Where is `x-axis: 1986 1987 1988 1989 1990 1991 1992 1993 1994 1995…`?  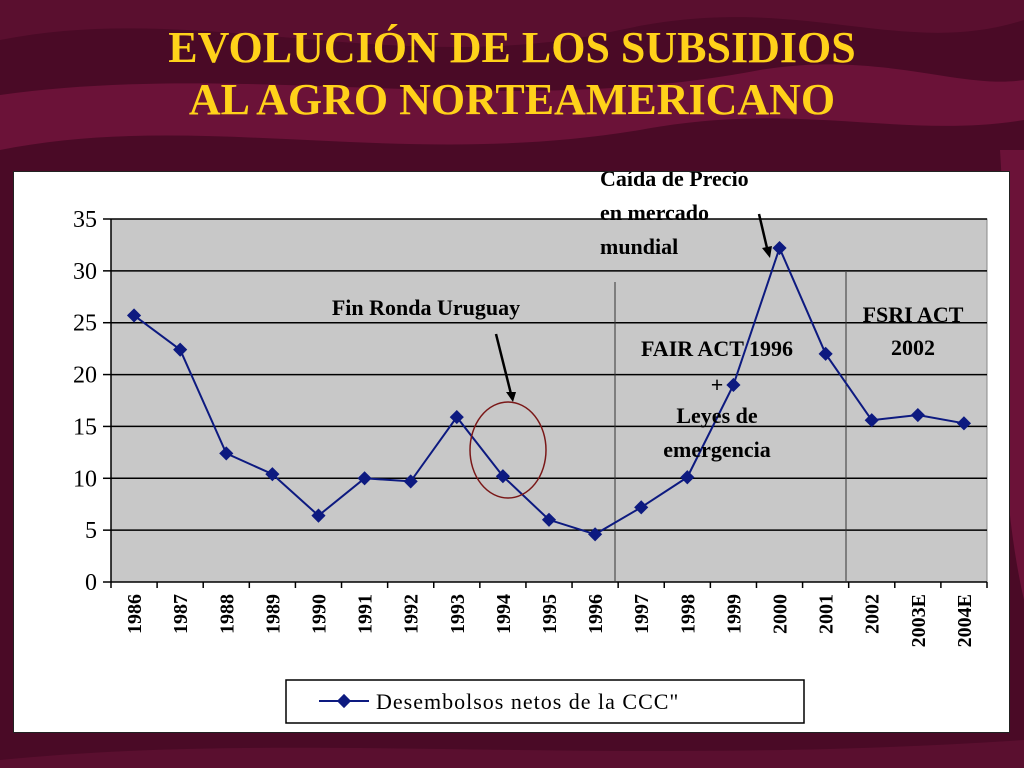
x-axis: 1986 1987 1988 1989 1990 1991 1992 1993 1994 1995… is located at coordinates (549, 614).